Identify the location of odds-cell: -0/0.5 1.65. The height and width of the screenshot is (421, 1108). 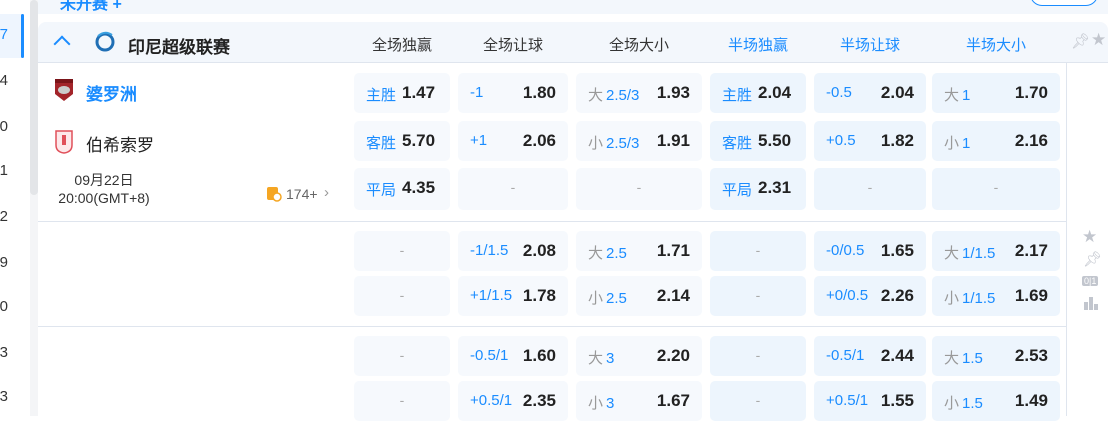
(870, 251).